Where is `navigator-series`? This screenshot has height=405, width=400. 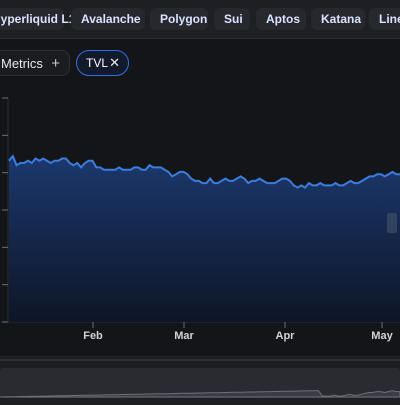
navigator-series is located at coordinates (200, 394).